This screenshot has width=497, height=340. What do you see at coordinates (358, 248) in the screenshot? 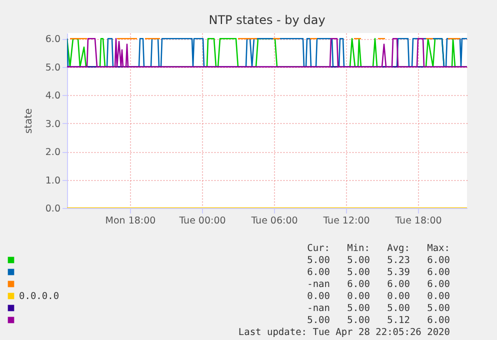
I see `text: Min:` at bounding box center [358, 248].